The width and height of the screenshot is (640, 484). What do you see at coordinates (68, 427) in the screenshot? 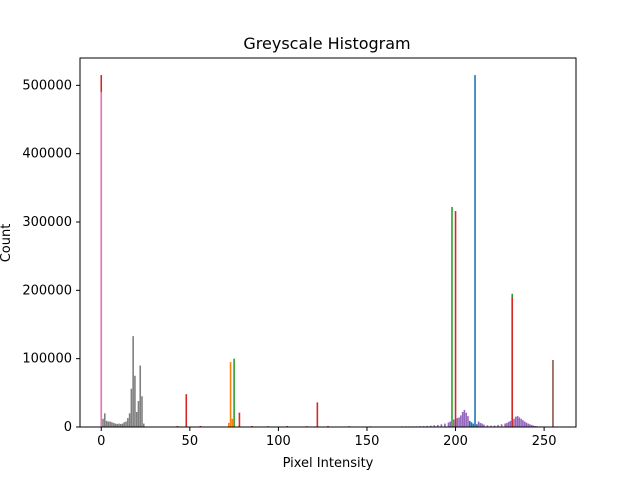
I see `y-tick-label: 0` at bounding box center [68, 427].